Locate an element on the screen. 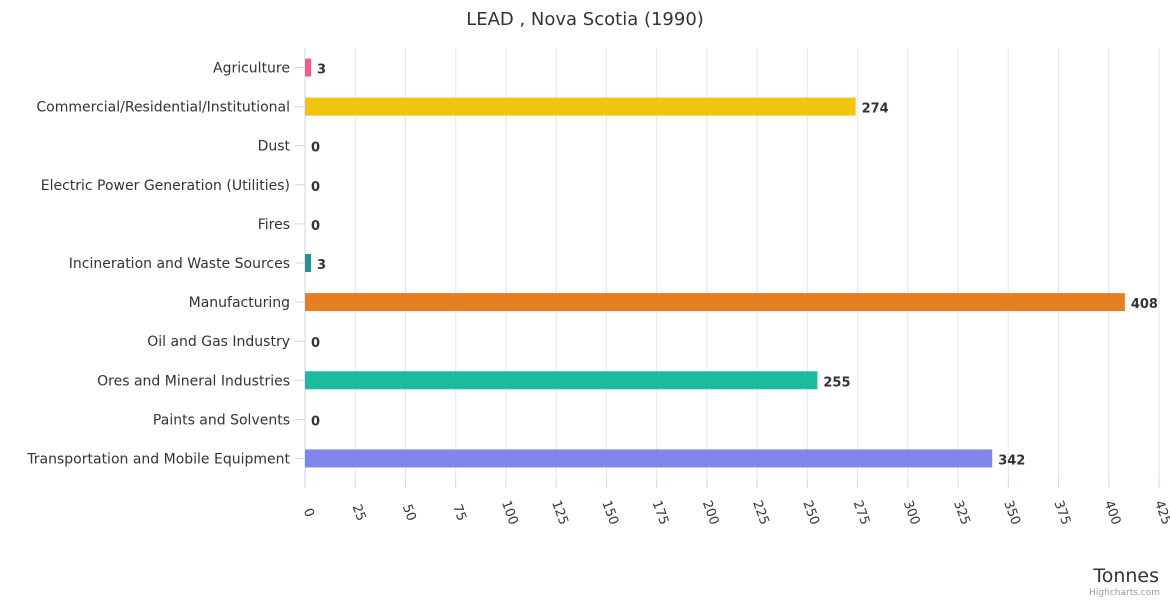  x-tick-label: 375 is located at coordinates (1062, 513).